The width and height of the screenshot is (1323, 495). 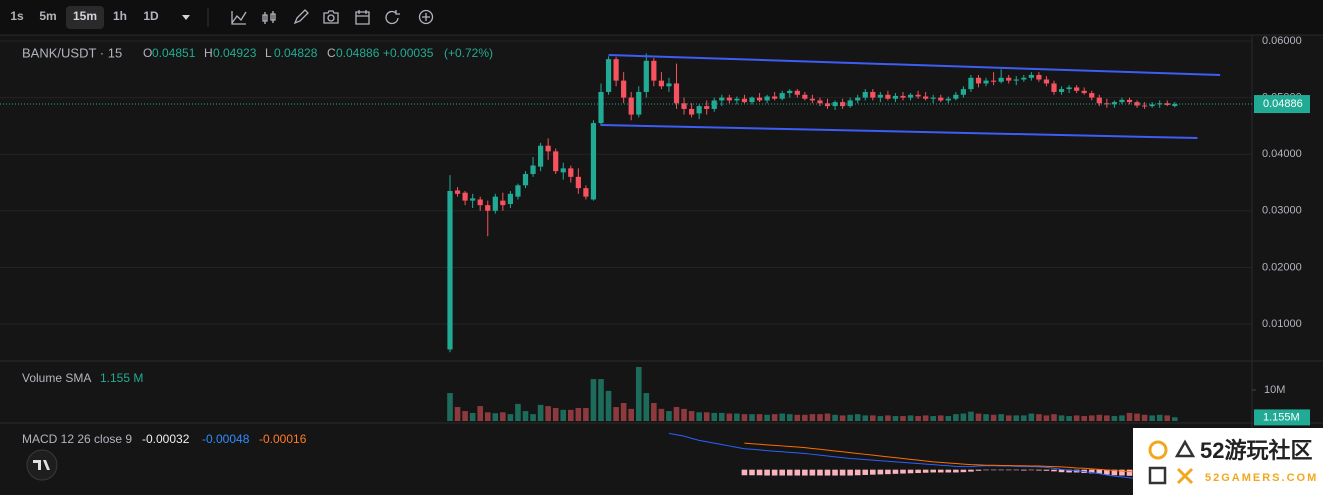 I want to click on macd-macd-line, so click(x=921, y=458).